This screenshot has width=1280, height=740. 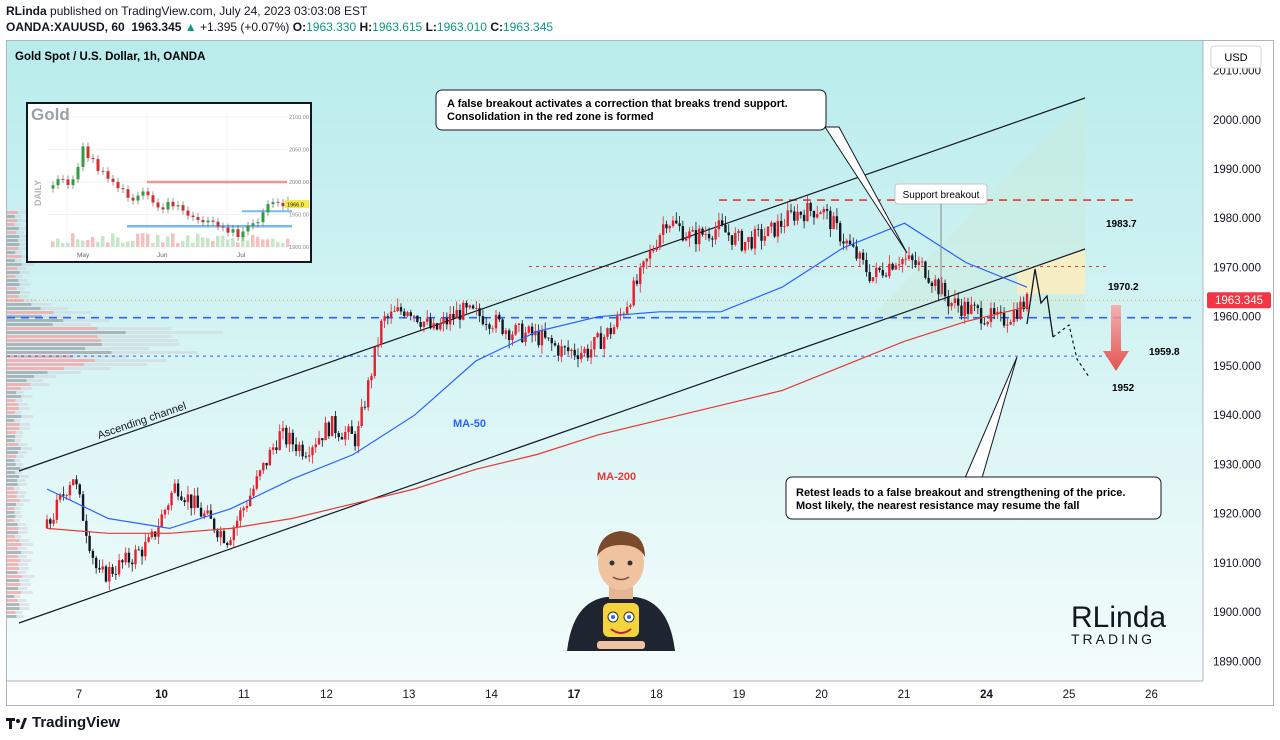 What do you see at coordinates (26, 11) in the screenshot?
I see `publisher-name: RLinda` at bounding box center [26, 11].